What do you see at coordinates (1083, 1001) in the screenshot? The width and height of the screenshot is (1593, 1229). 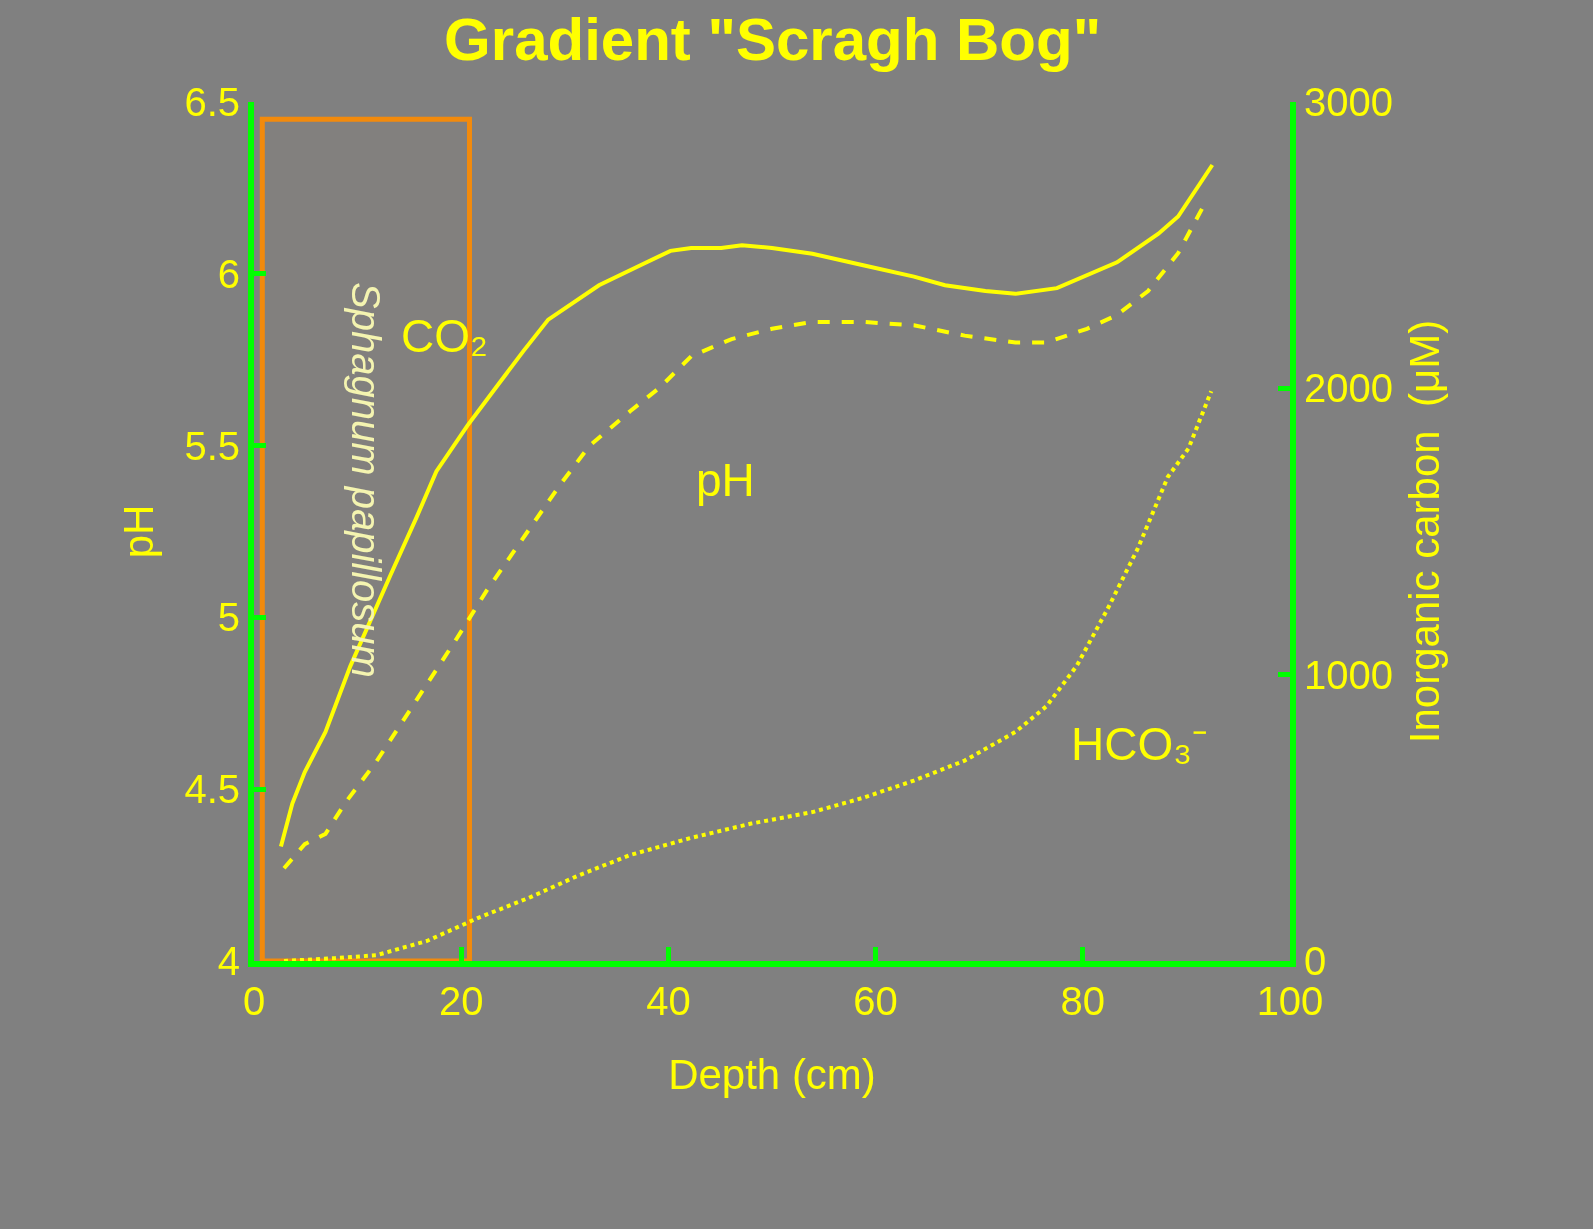 I see `x-tick-label: 80` at bounding box center [1083, 1001].